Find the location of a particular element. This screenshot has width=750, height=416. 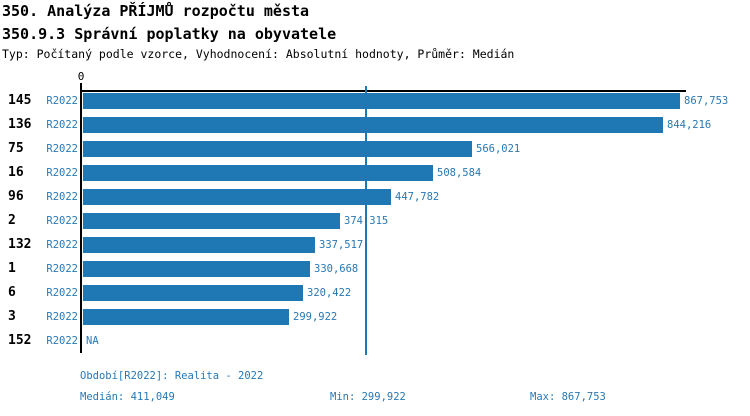

footer-max-label: Max: 867,753 is located at coordinates (568, 397).